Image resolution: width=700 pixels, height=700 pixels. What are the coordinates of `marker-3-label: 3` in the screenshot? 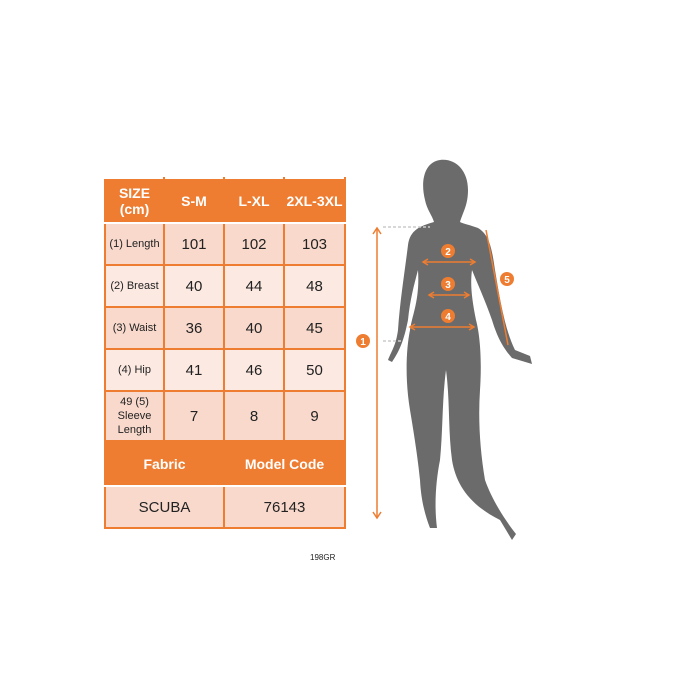 It's located at (448, 285).